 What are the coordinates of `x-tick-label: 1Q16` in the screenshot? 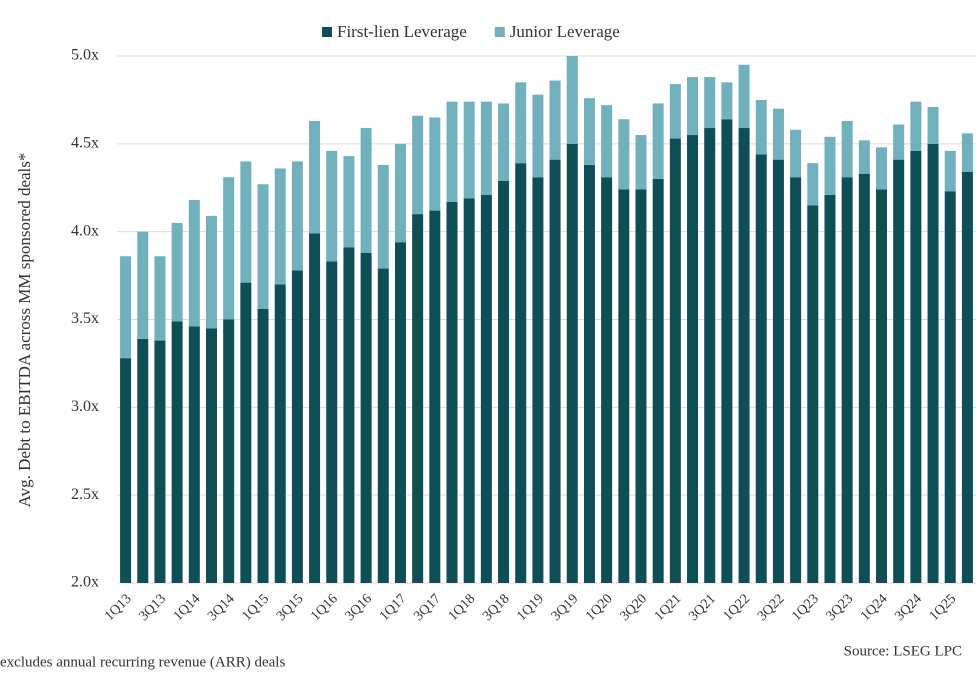 It's located at (324, 607).